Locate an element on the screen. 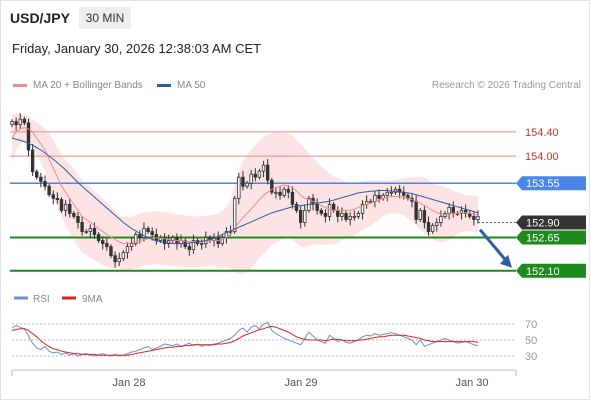 This screenshot has width=590, height=400. forecast-arrow is located at coordinates (493, 245).